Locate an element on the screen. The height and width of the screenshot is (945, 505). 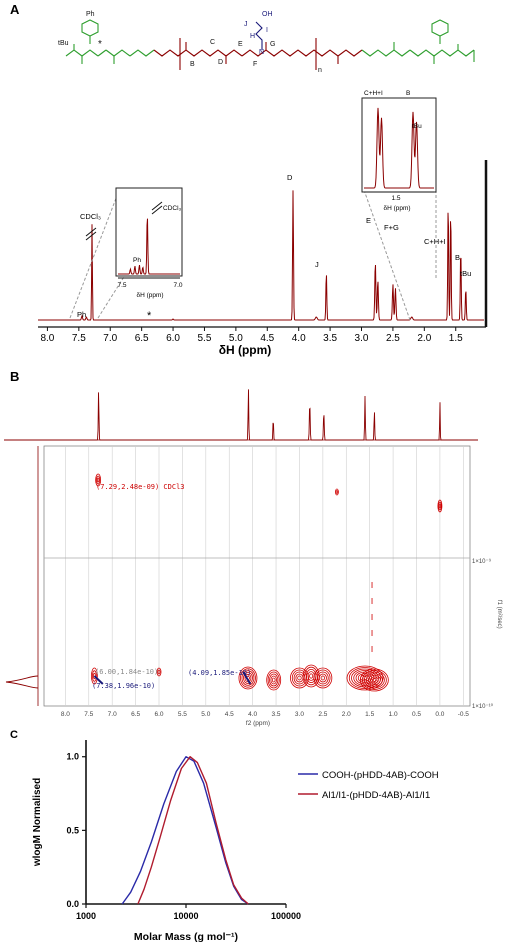
struct-c-label: C is located at coordinates (212, 42).